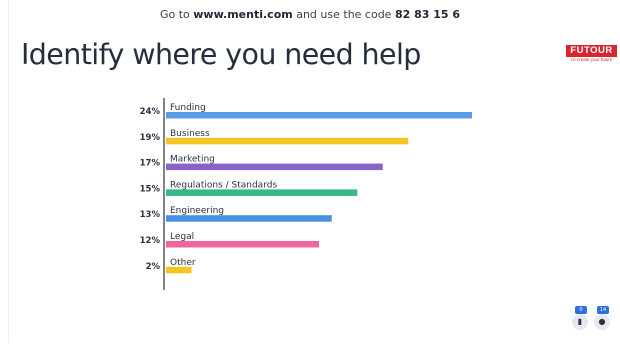  Describe the element at coordinates (591, 59) in the screenshot. I see `logo-tagline: co-create your future` at that location.